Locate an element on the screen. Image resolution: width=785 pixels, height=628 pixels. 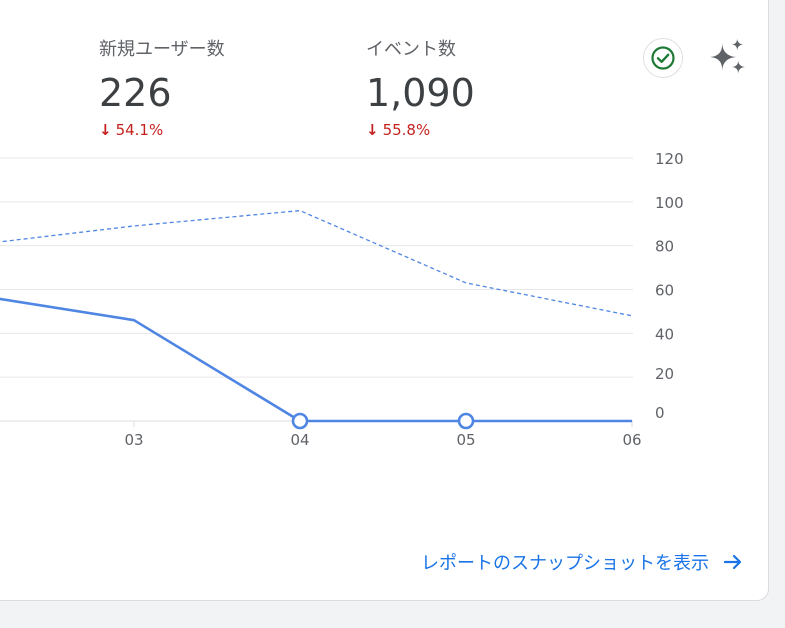
insights-button is located at coordinates (727, 57).